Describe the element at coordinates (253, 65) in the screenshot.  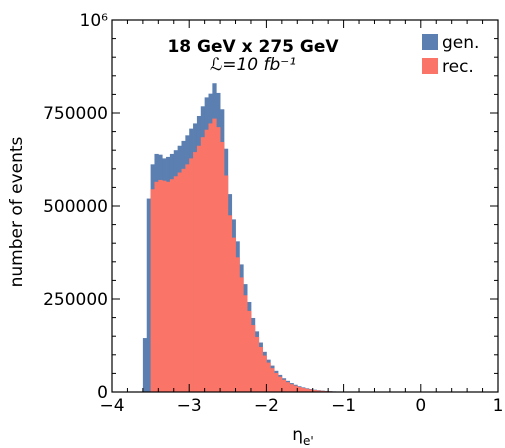
I see `chart-subtitle: ℒ=10 fb⁻¹` at that location.